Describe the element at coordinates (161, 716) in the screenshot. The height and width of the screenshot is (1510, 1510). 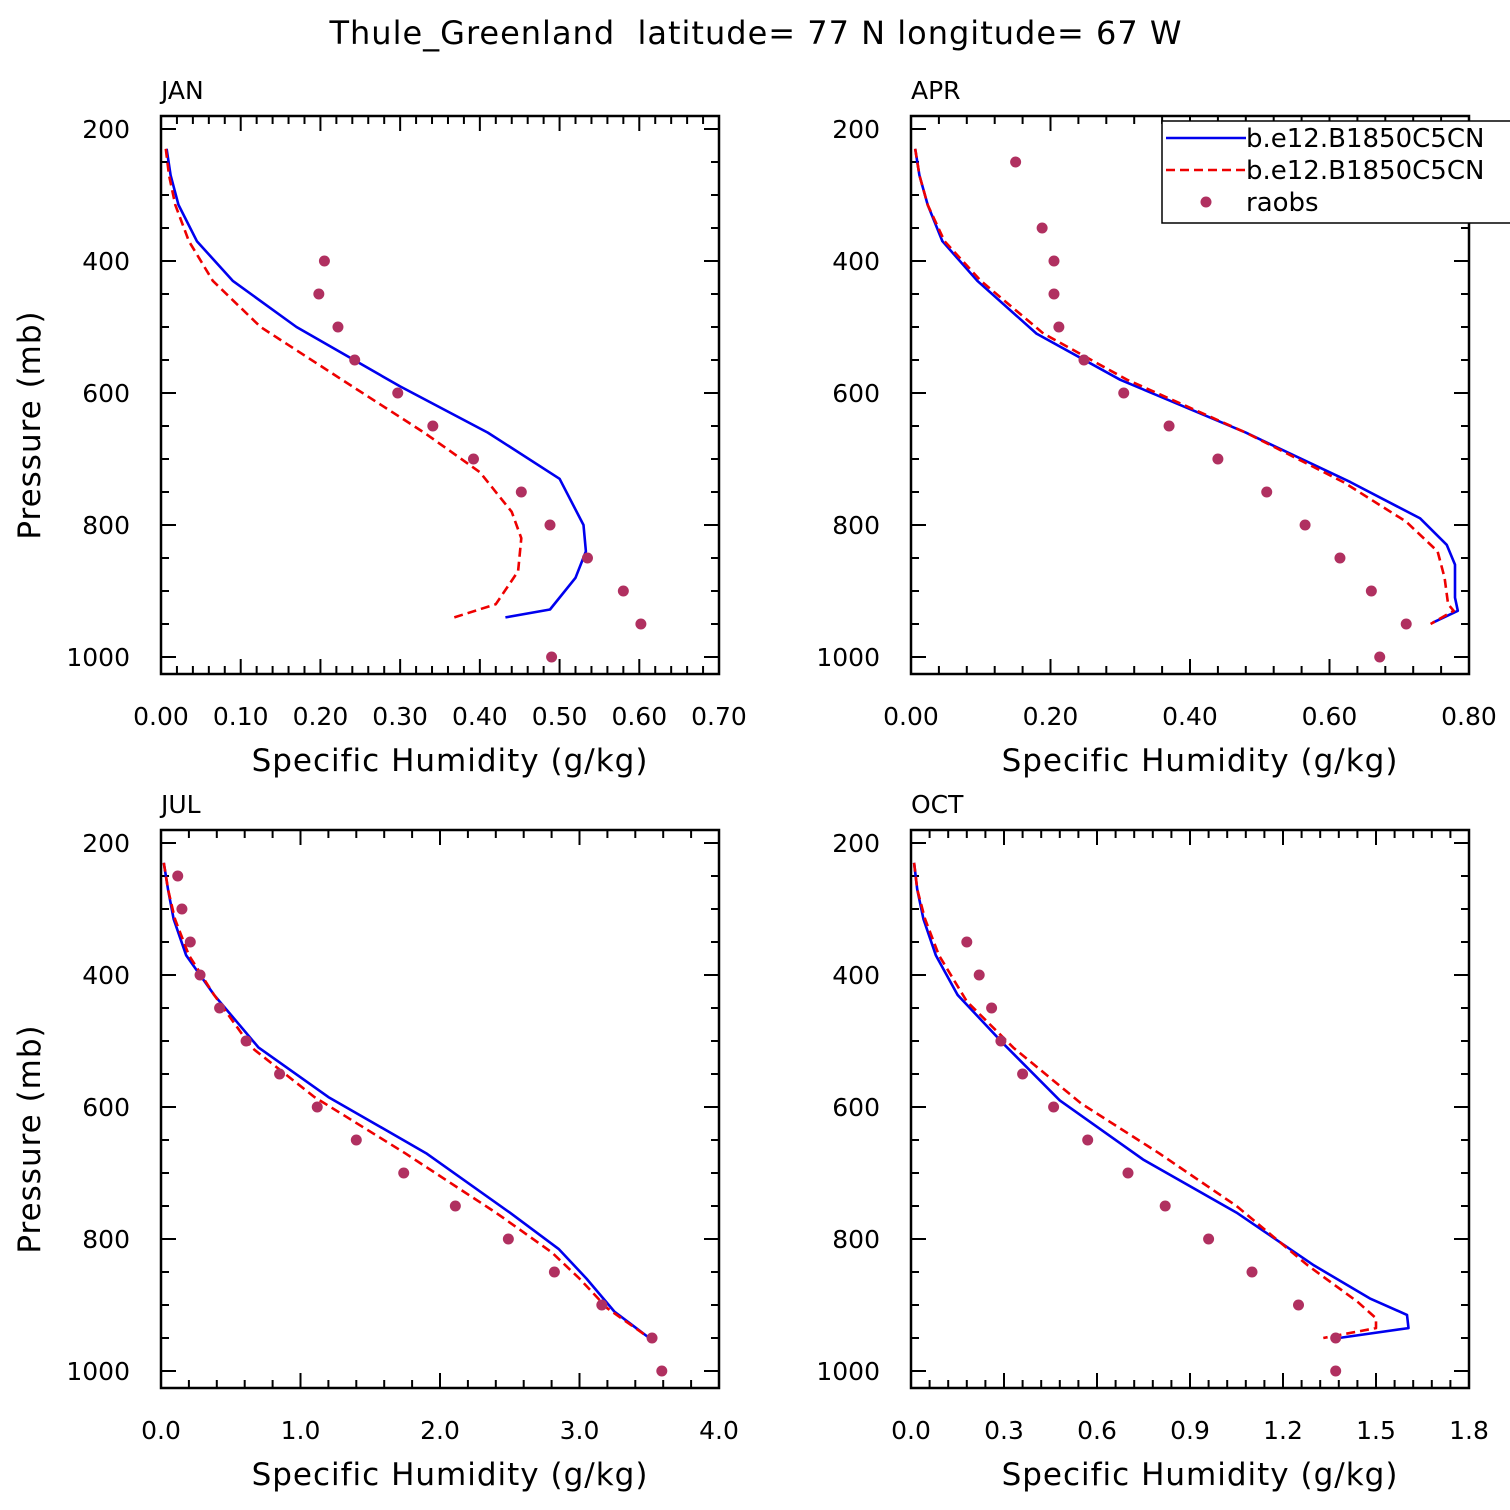
I see `x-tick-label: 0.00` at that location.